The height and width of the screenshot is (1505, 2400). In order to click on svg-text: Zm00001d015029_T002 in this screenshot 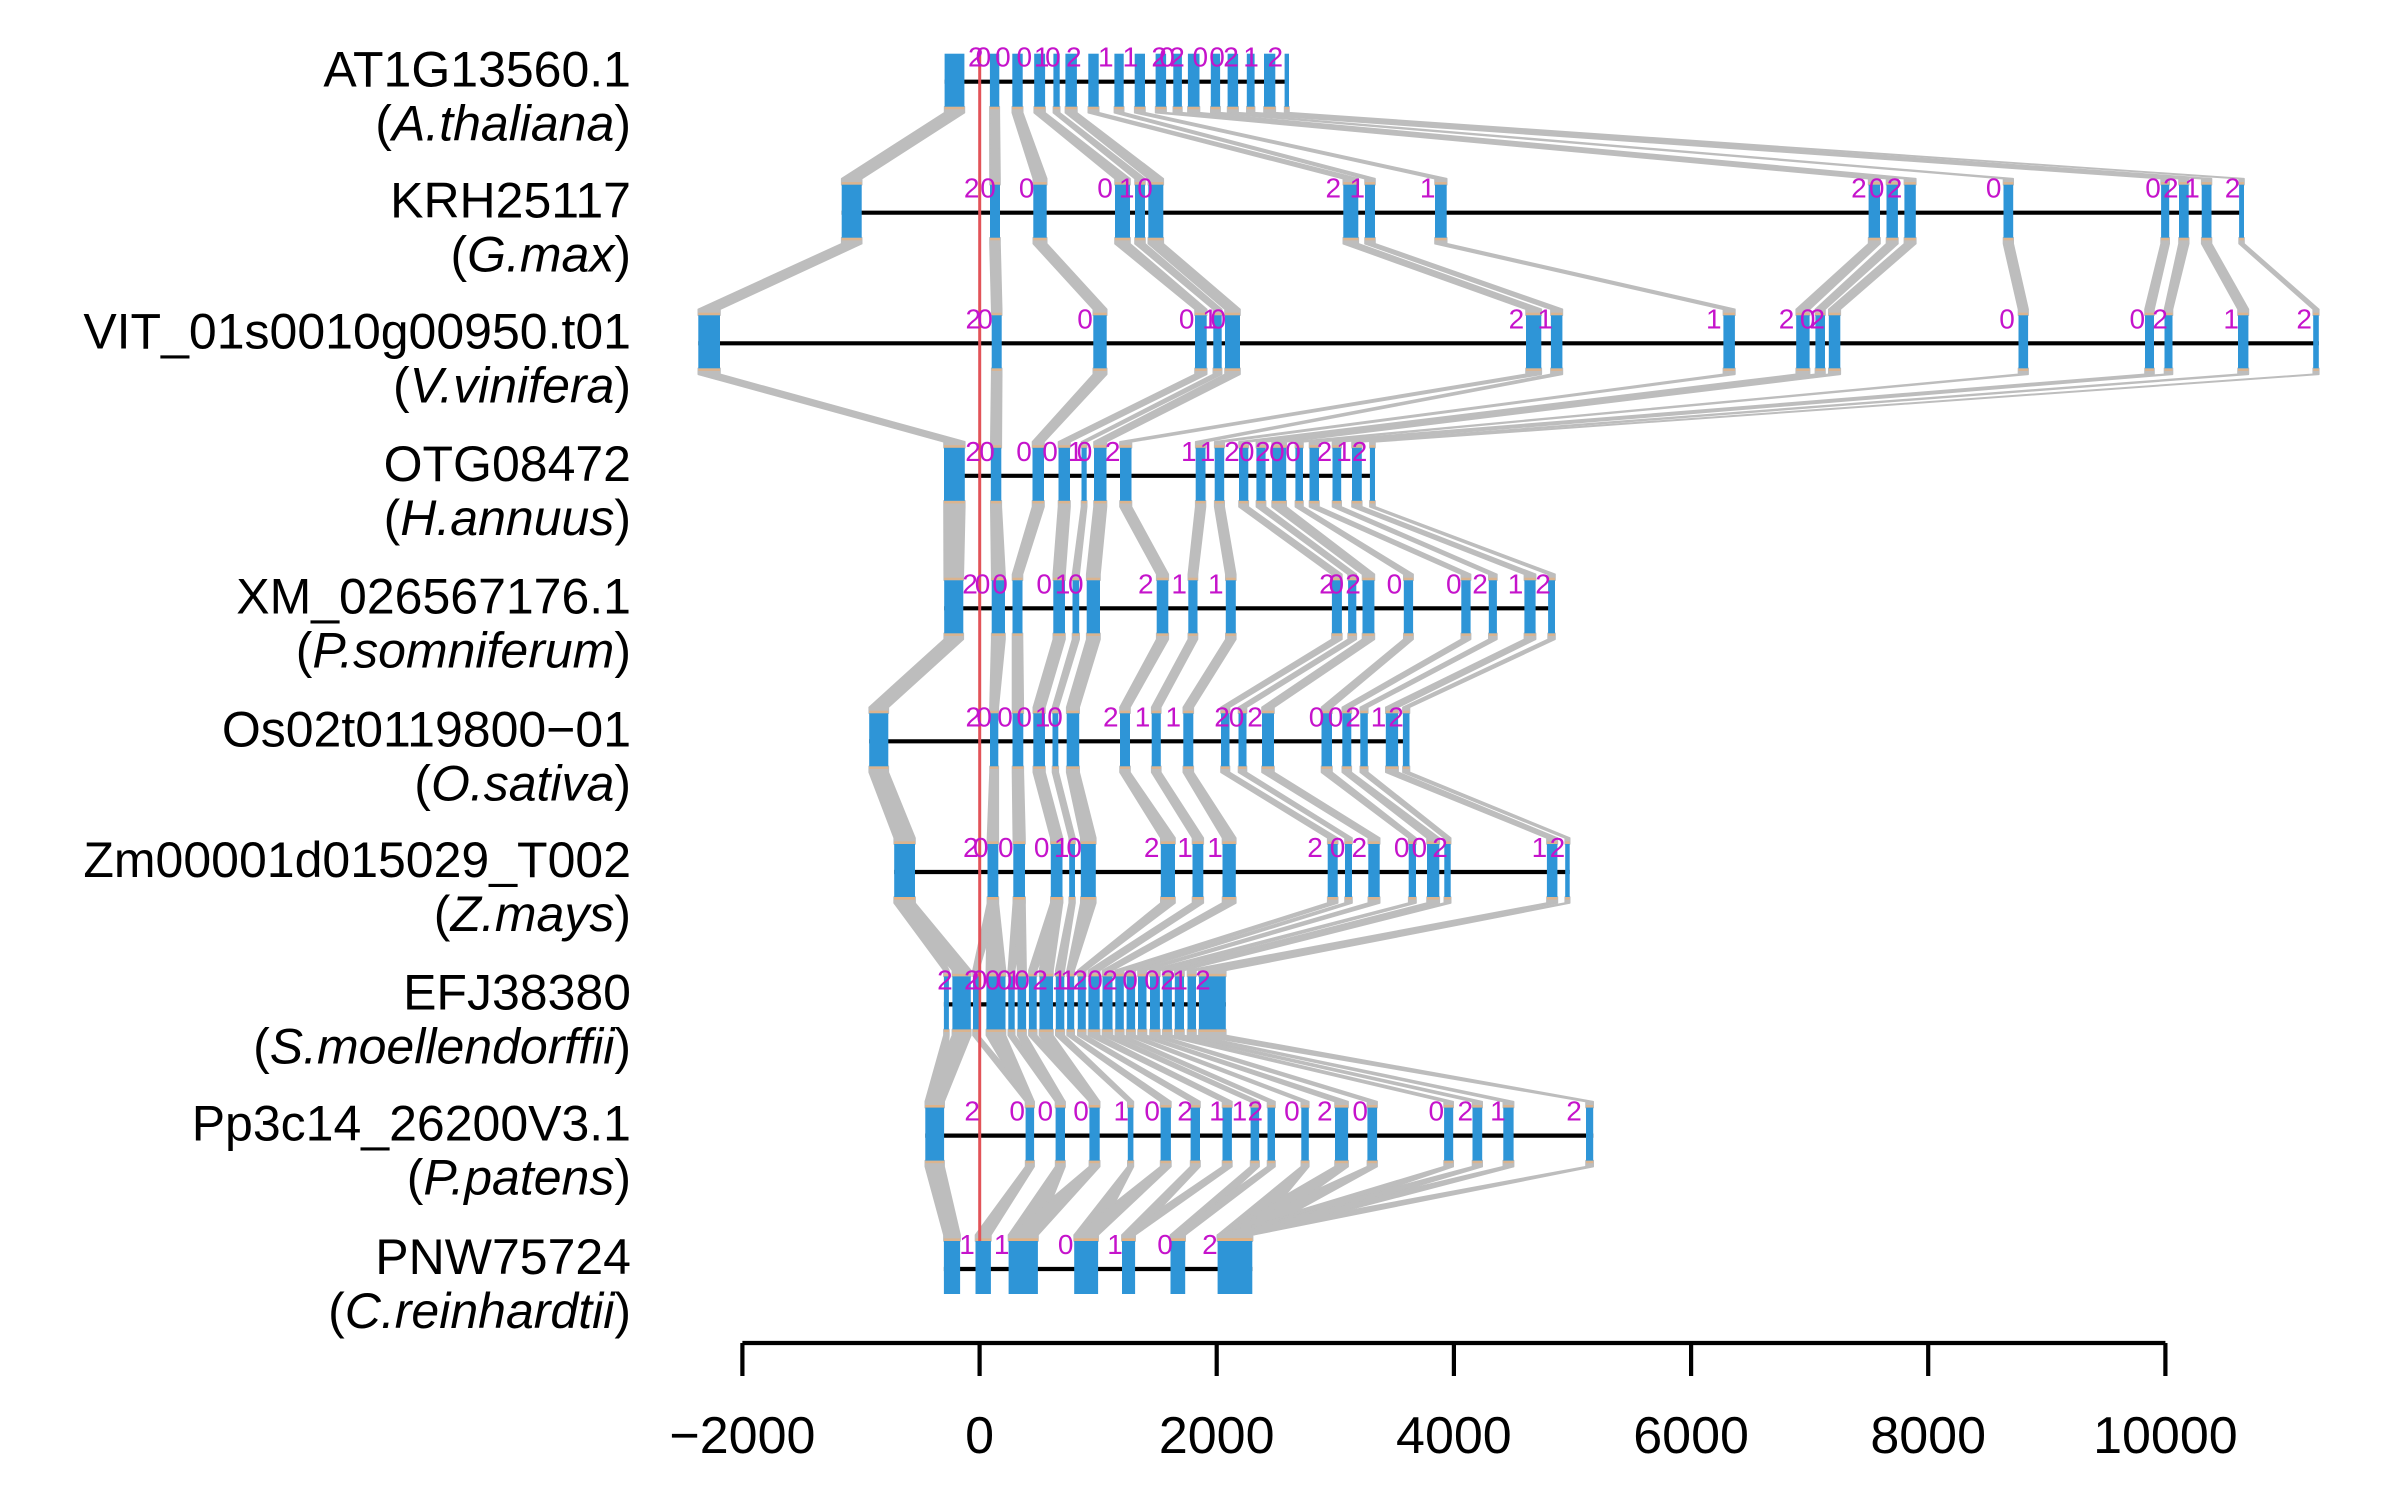, I will do `click(357, 860)`.